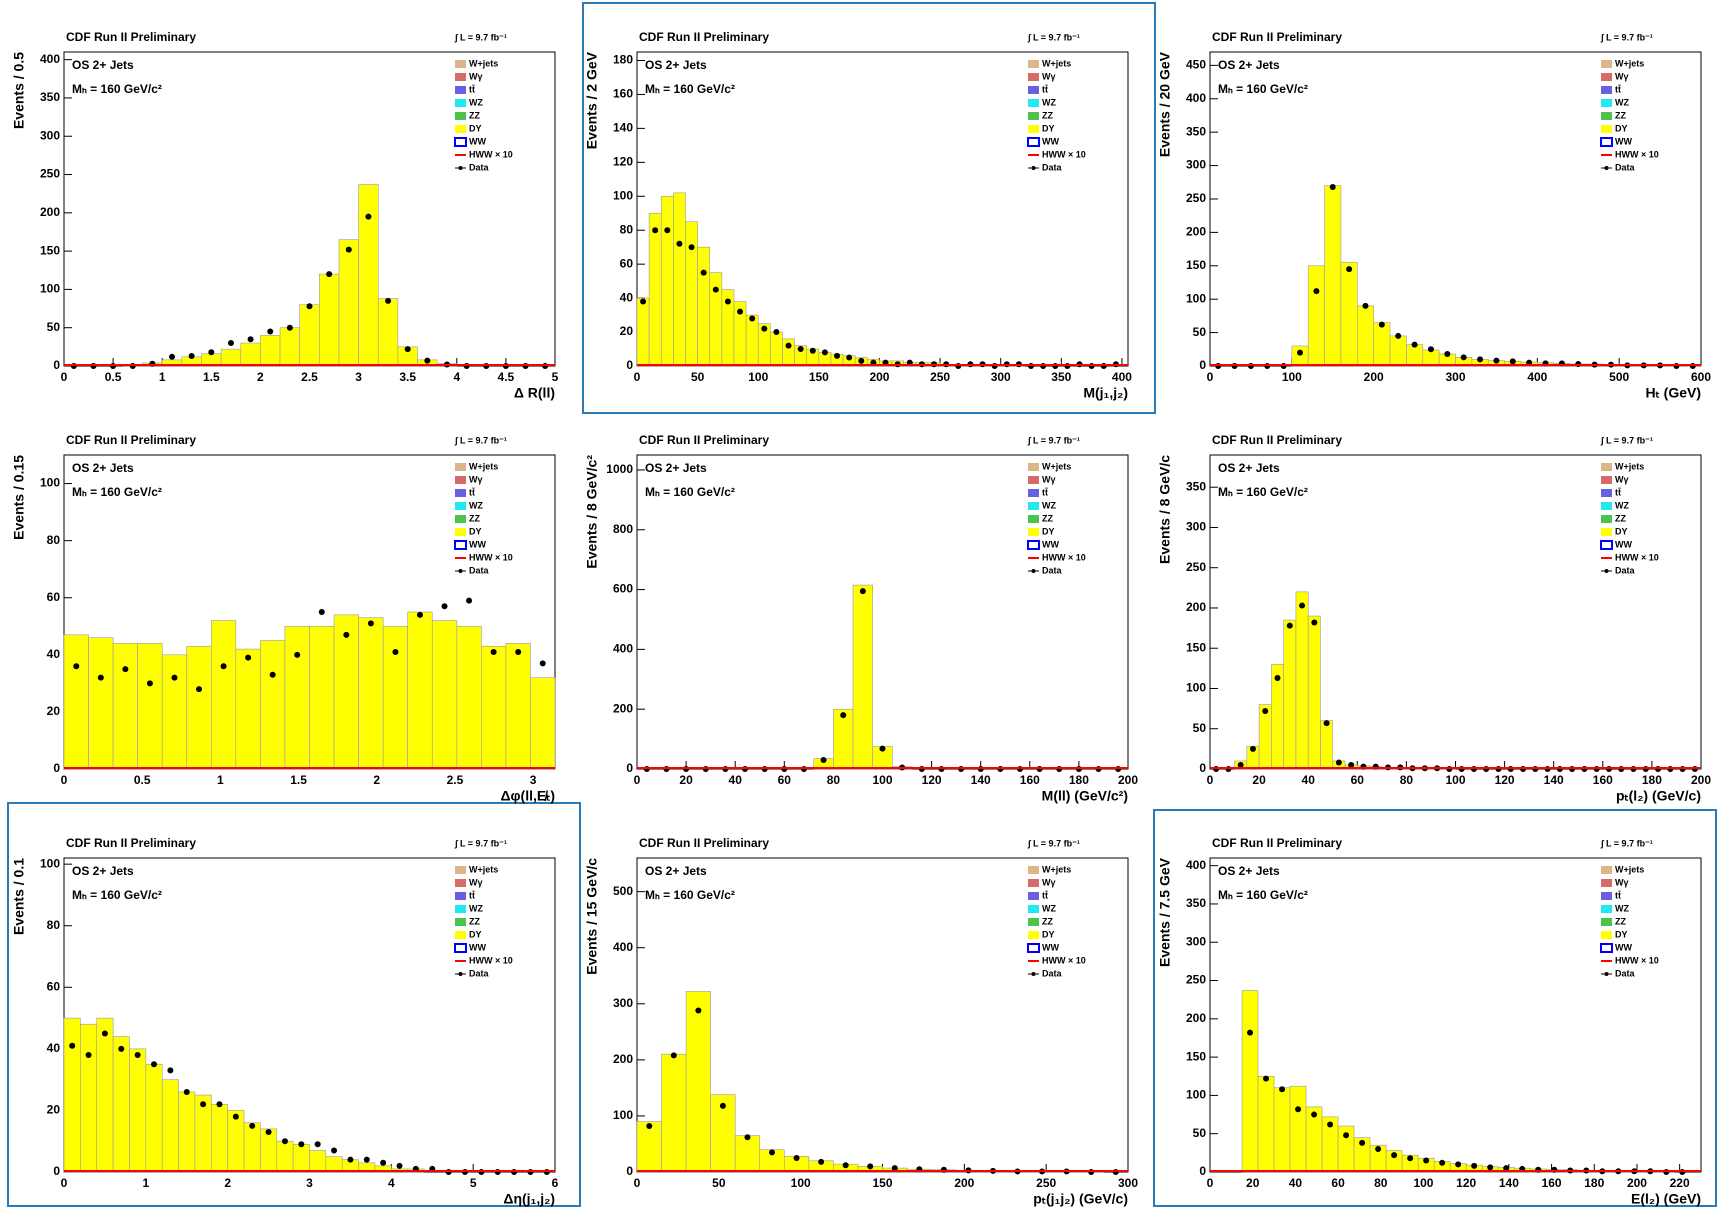 The height and width of the screenshot is (1210, 1719). What do you see at coordinates (1165, 509) in the screenshot?
I see `y-axis-label: Events / 8 GeV/c` at bounding box center [1165, 509].